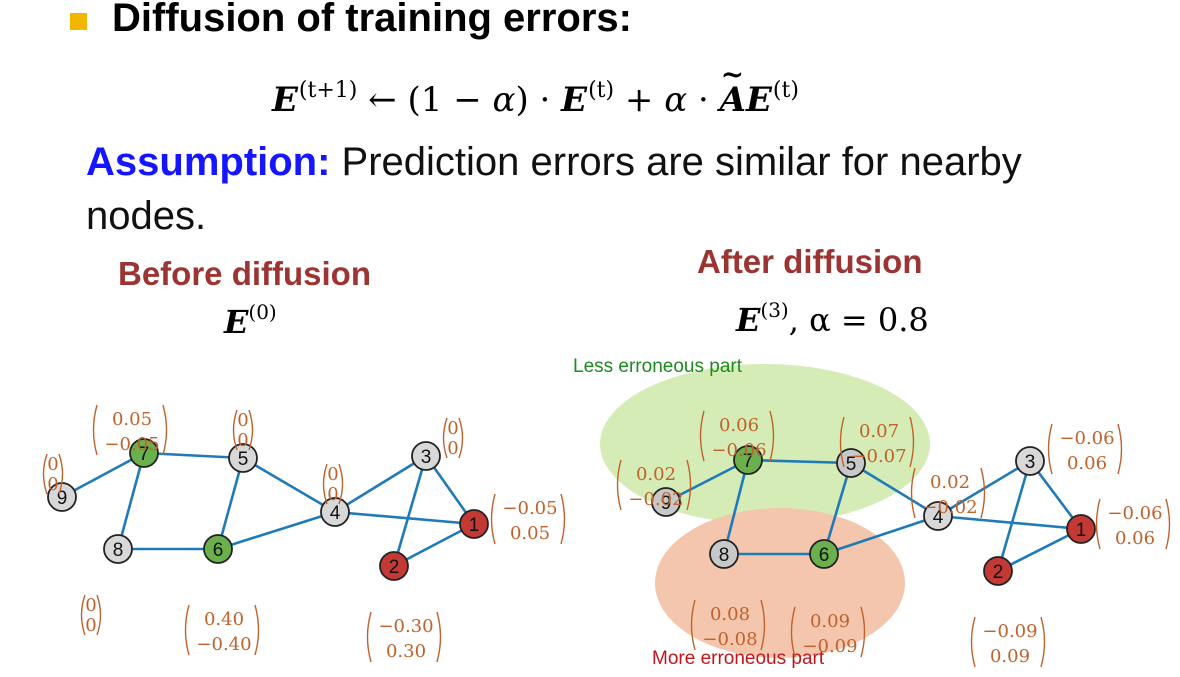  I want to click on before-vector-4: 00, so click(333, 484).